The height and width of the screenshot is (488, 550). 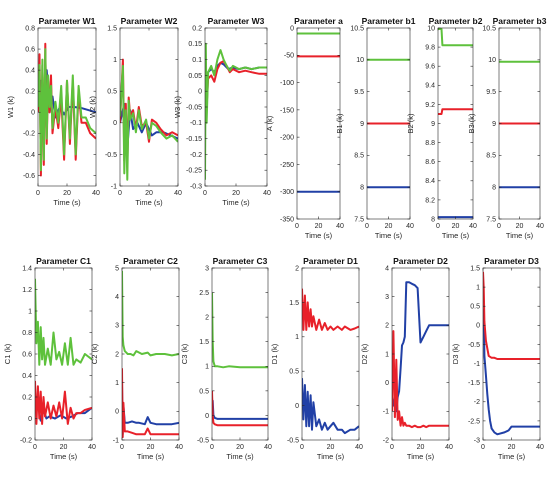 I want to click on chart-title: Parameter W3, so click(x=236, y=21).